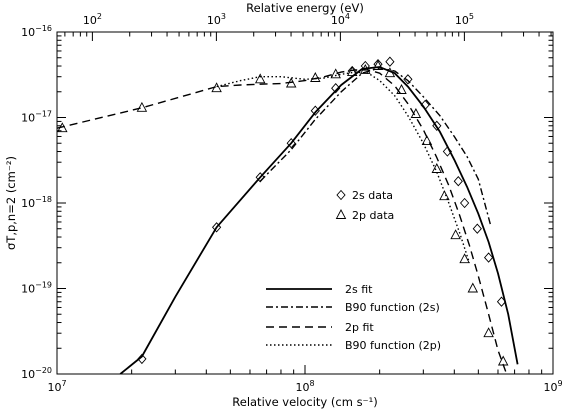  What do you see at coordinates (372, 195) in the screenshot?
I see `legend-label: 2s data` at bounding box center [372, 195].